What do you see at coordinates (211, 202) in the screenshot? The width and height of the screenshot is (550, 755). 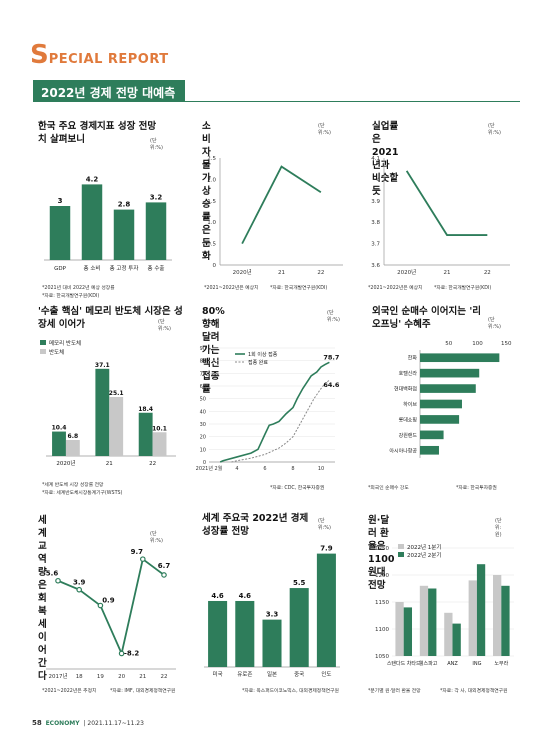 I see `y-tick-label: 1.5` at bounding box center [211, 202].